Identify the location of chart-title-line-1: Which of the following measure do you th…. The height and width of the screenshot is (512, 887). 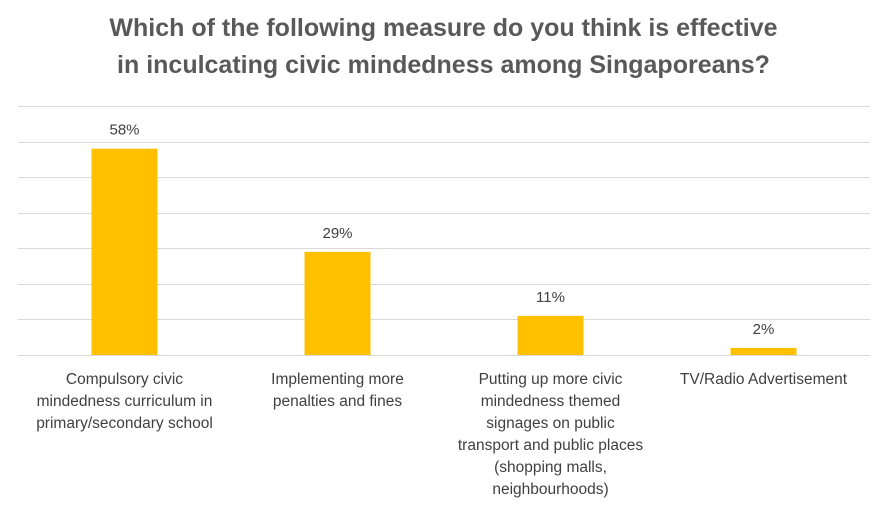
(443, 28).